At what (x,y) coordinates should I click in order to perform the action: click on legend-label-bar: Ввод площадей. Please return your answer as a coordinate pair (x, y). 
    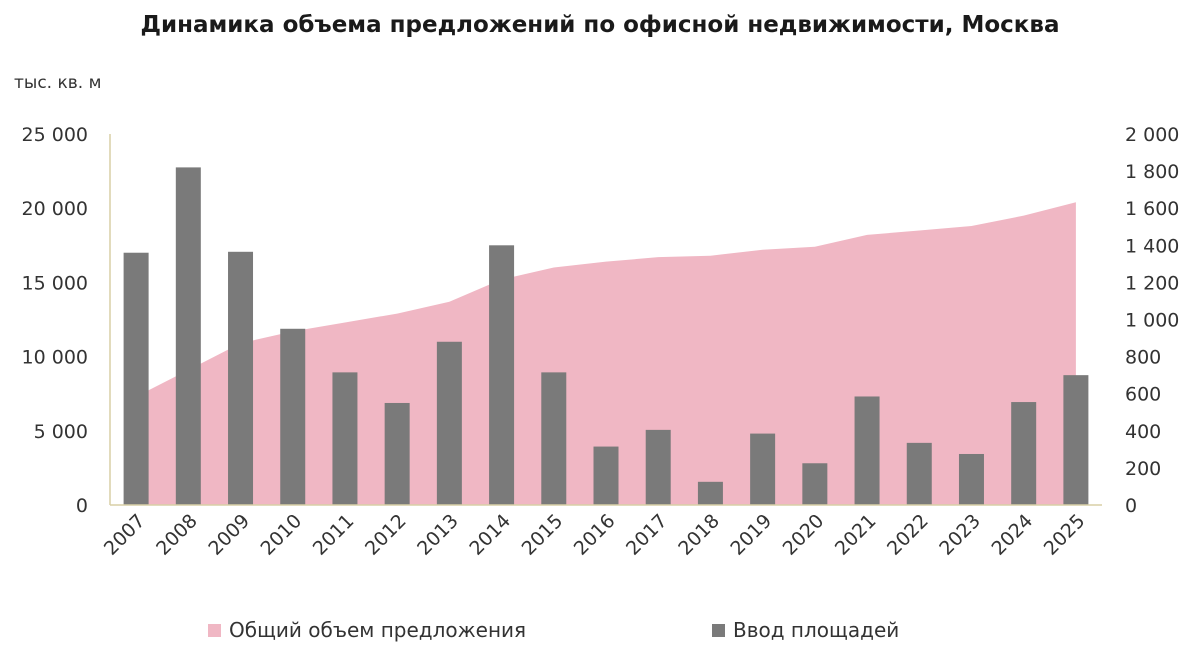
    Looking at the image, I should click on (816, 630).